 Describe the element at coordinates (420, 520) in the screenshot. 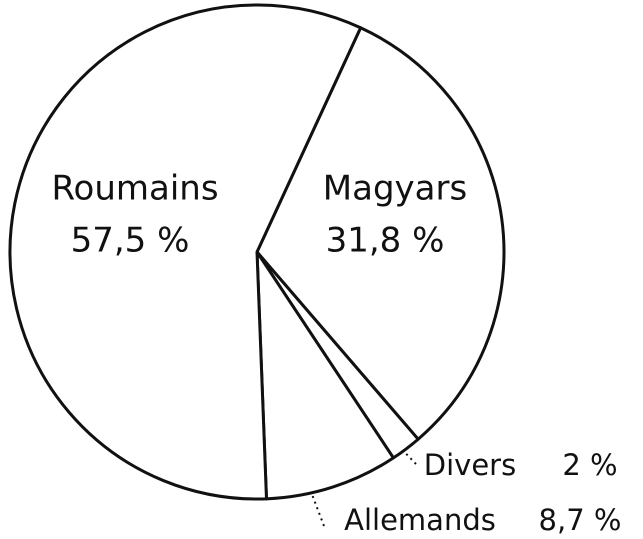

I see `slice-label: Allemands` at that location.